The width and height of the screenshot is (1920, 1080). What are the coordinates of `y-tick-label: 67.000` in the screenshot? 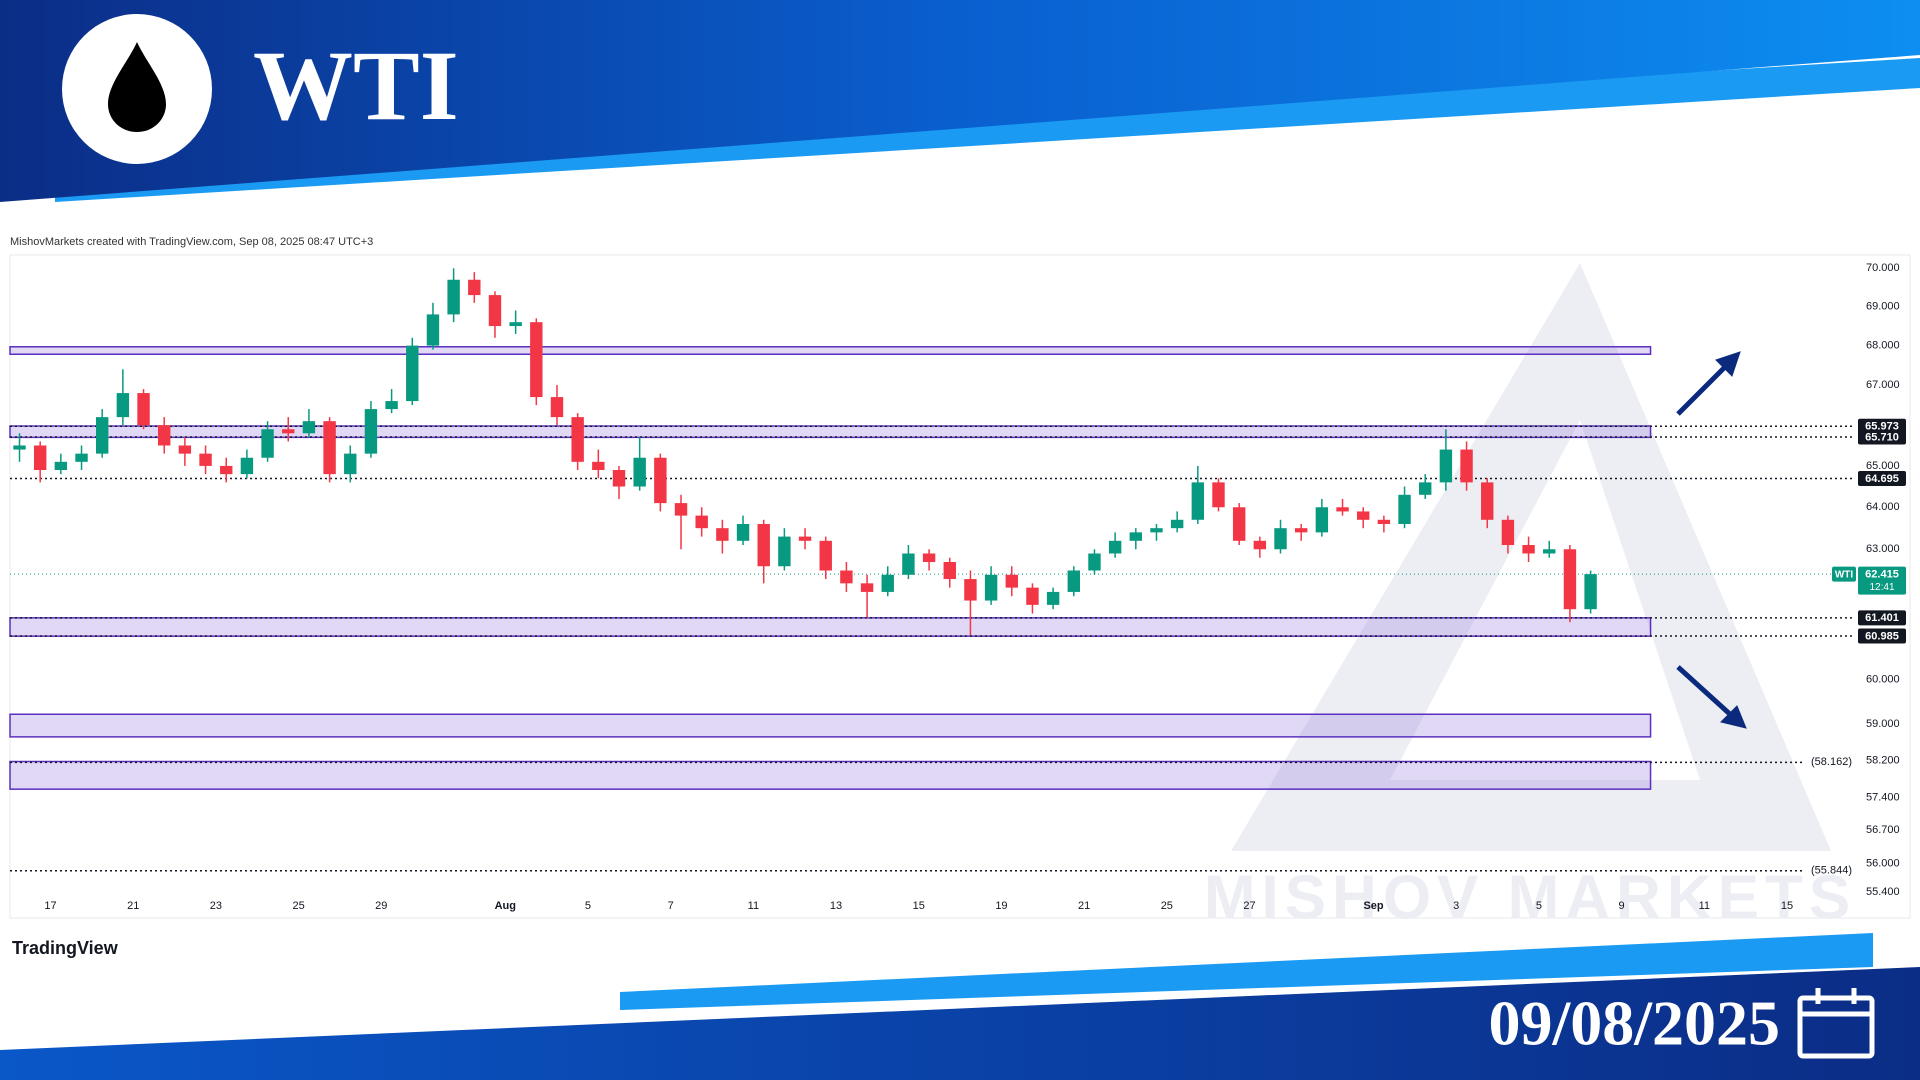 It's located at (1883, 385).